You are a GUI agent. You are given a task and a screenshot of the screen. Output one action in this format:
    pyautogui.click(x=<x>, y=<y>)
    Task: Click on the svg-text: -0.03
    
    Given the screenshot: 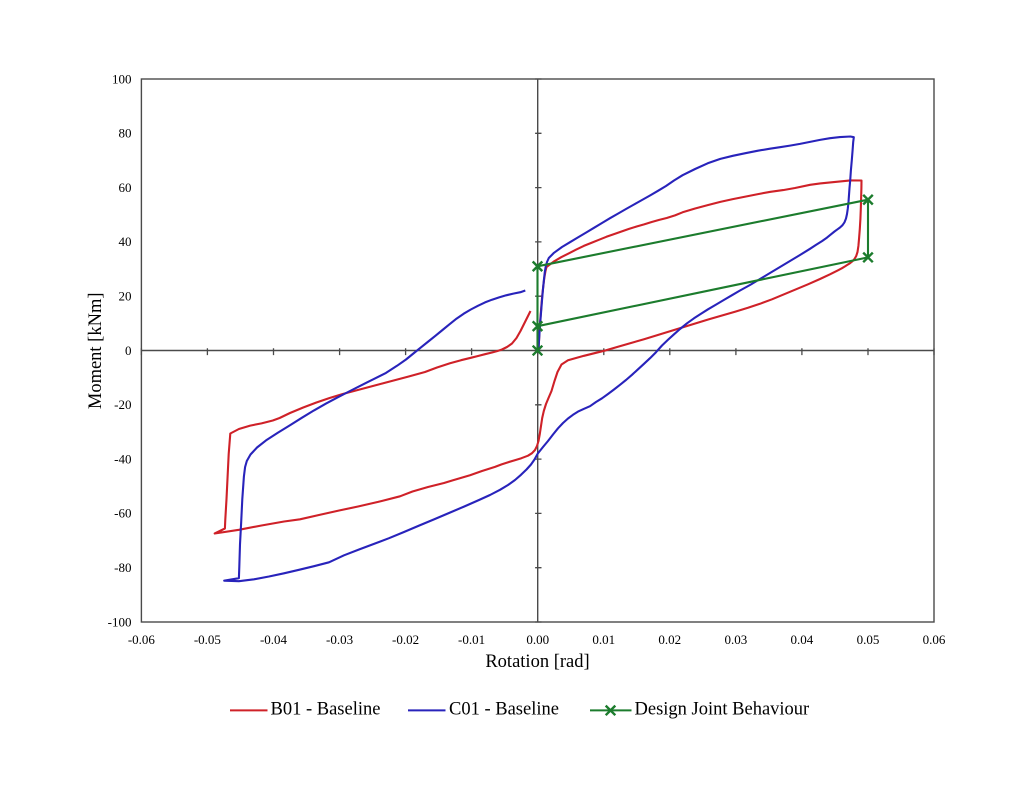 What is the action you would take?
    pyautogui.click(x=339, y=639)
    